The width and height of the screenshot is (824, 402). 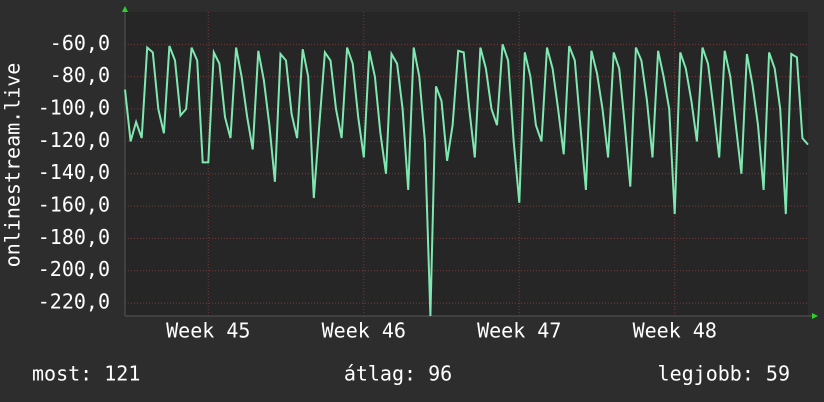 I want to click on x-arrow, so click(x=815, y=316).